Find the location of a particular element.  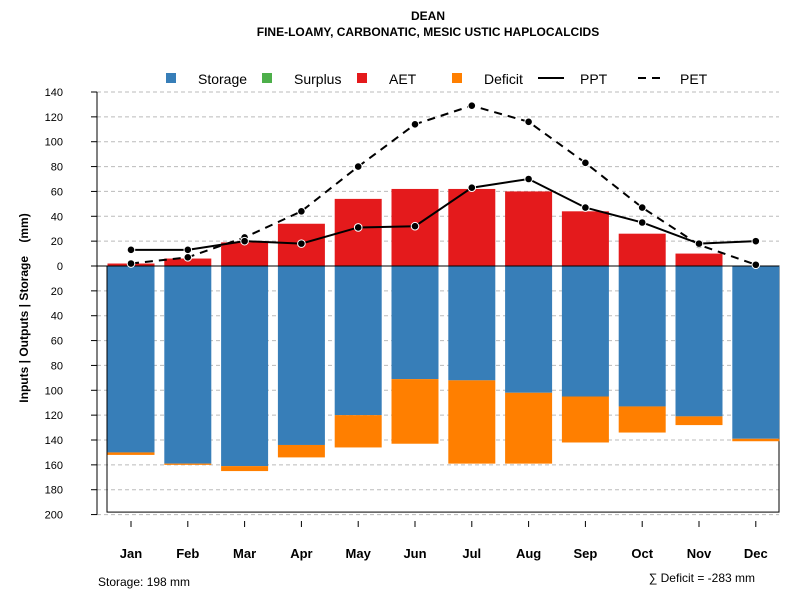

ppt-line is located at coordinates (443, 214).